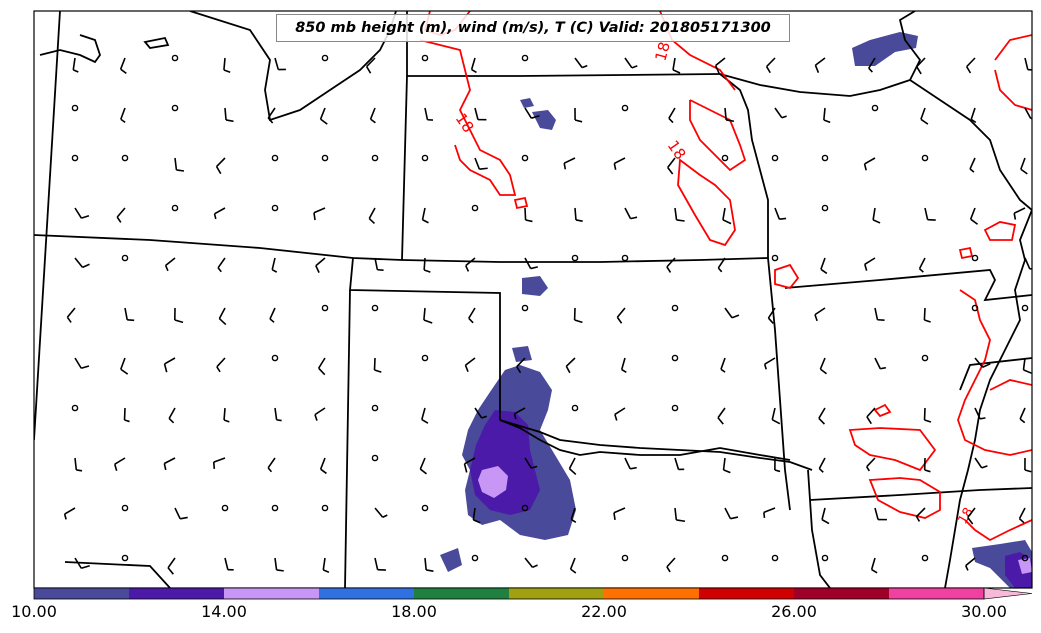 Image resolution: width=1041 pixels, height=633 pixels. What do you see at coordinates (892, 449) in the screenshot?
I see `contour-texas-se` at bounding box center [892, 449].